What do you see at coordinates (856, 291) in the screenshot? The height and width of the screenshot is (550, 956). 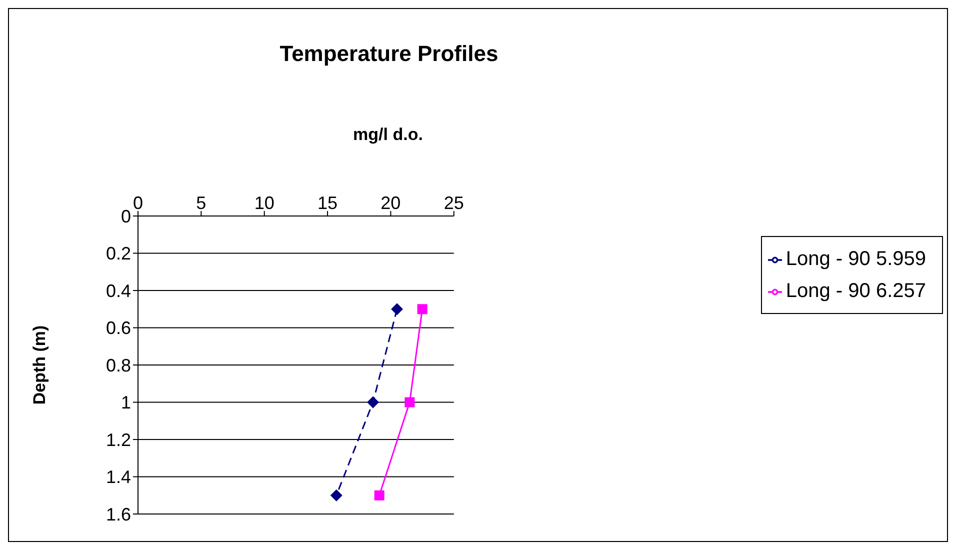 I see `legend-label: Long - 90 6.257` at bounding box center [856, 291].